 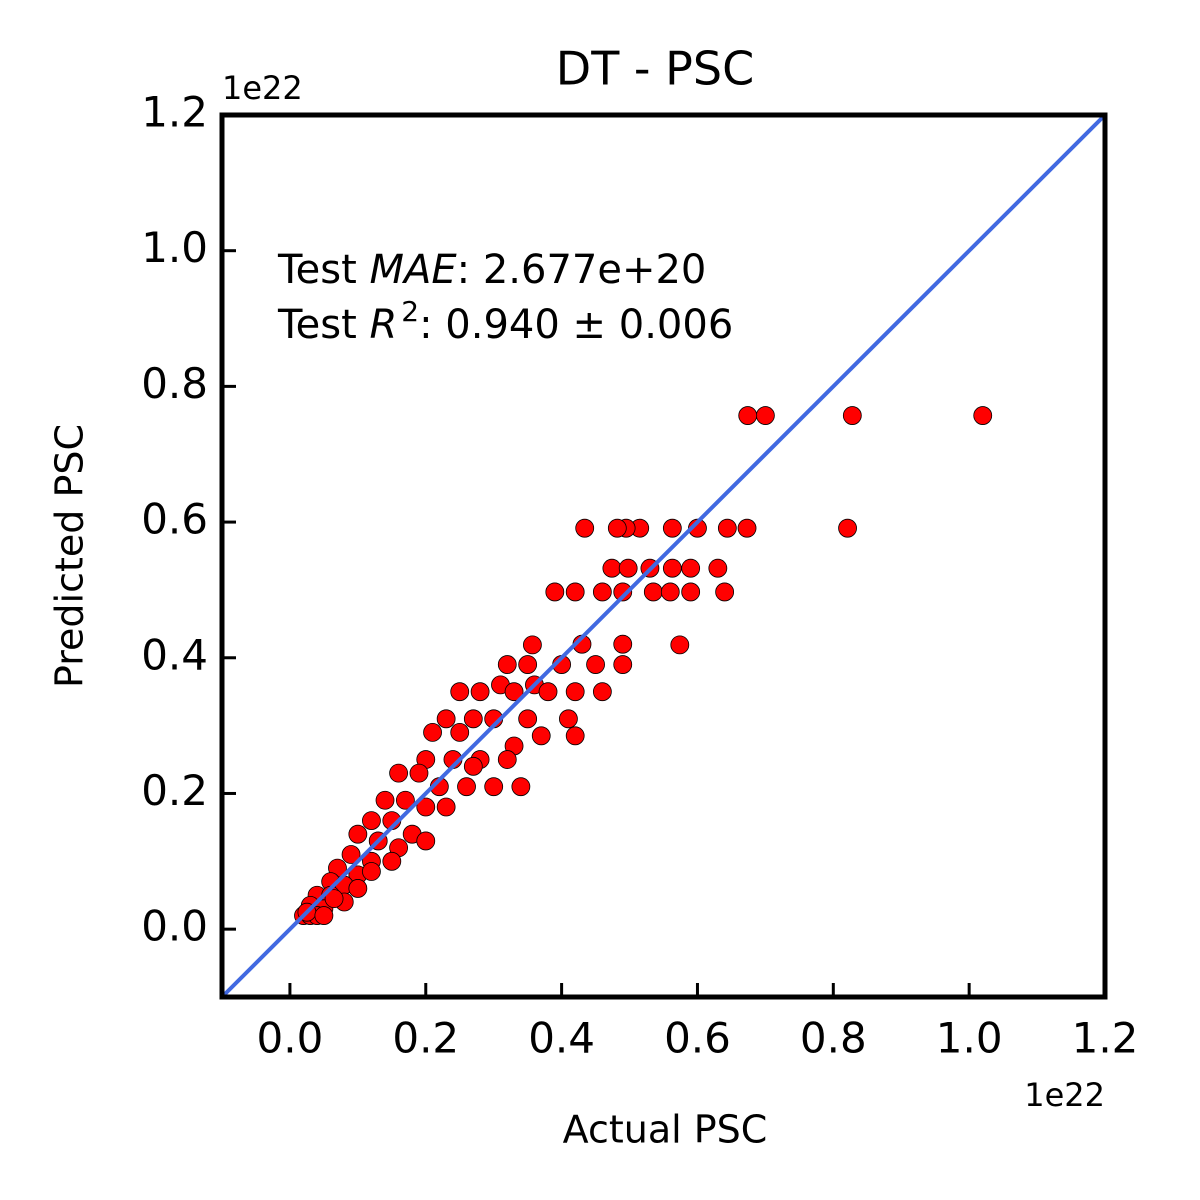 I want to click on annotation-superscript: 2, so click(x=410, y=311).